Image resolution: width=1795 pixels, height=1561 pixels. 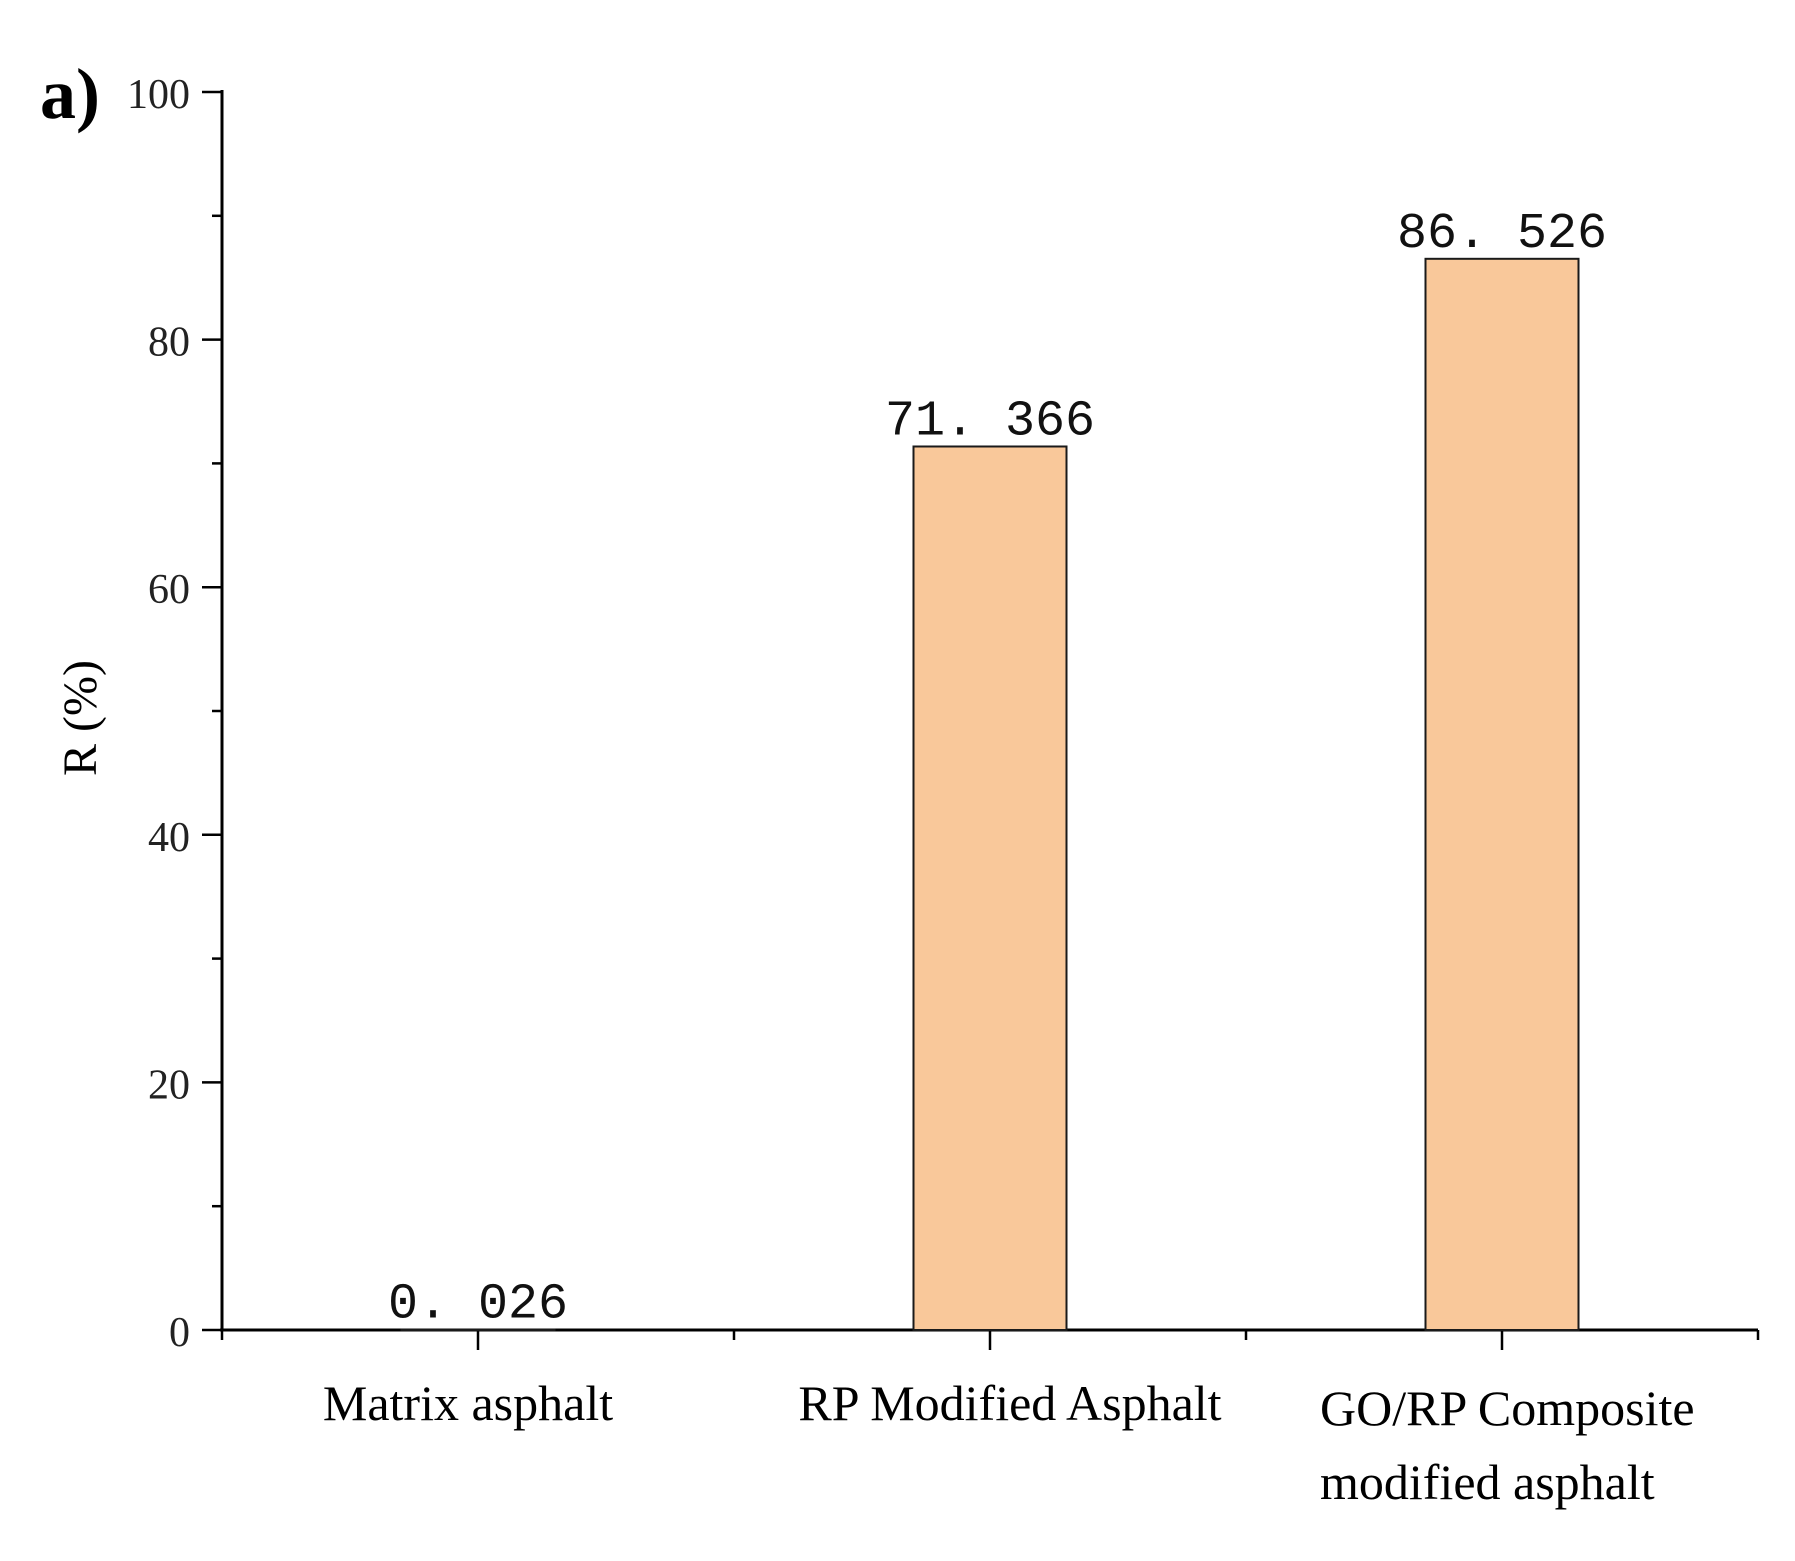 I want to click on y-axis-label: R (%), so click(x=80, y=718).